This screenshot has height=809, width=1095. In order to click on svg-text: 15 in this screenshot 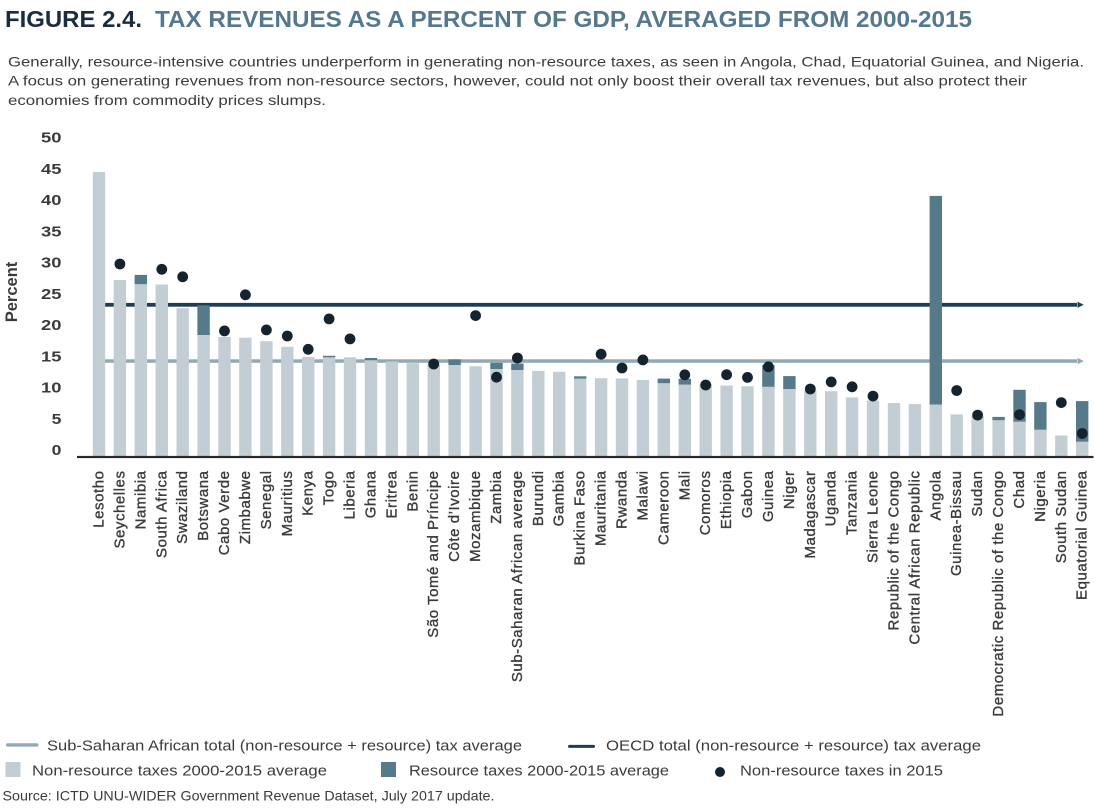, I will do `click(51, 357)`.